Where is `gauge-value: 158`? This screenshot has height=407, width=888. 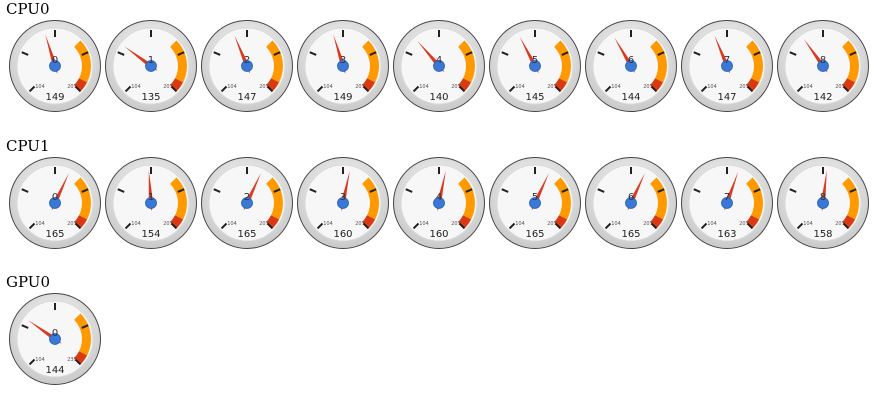 gauge-value: 158 is located at coordinates (823, 234).